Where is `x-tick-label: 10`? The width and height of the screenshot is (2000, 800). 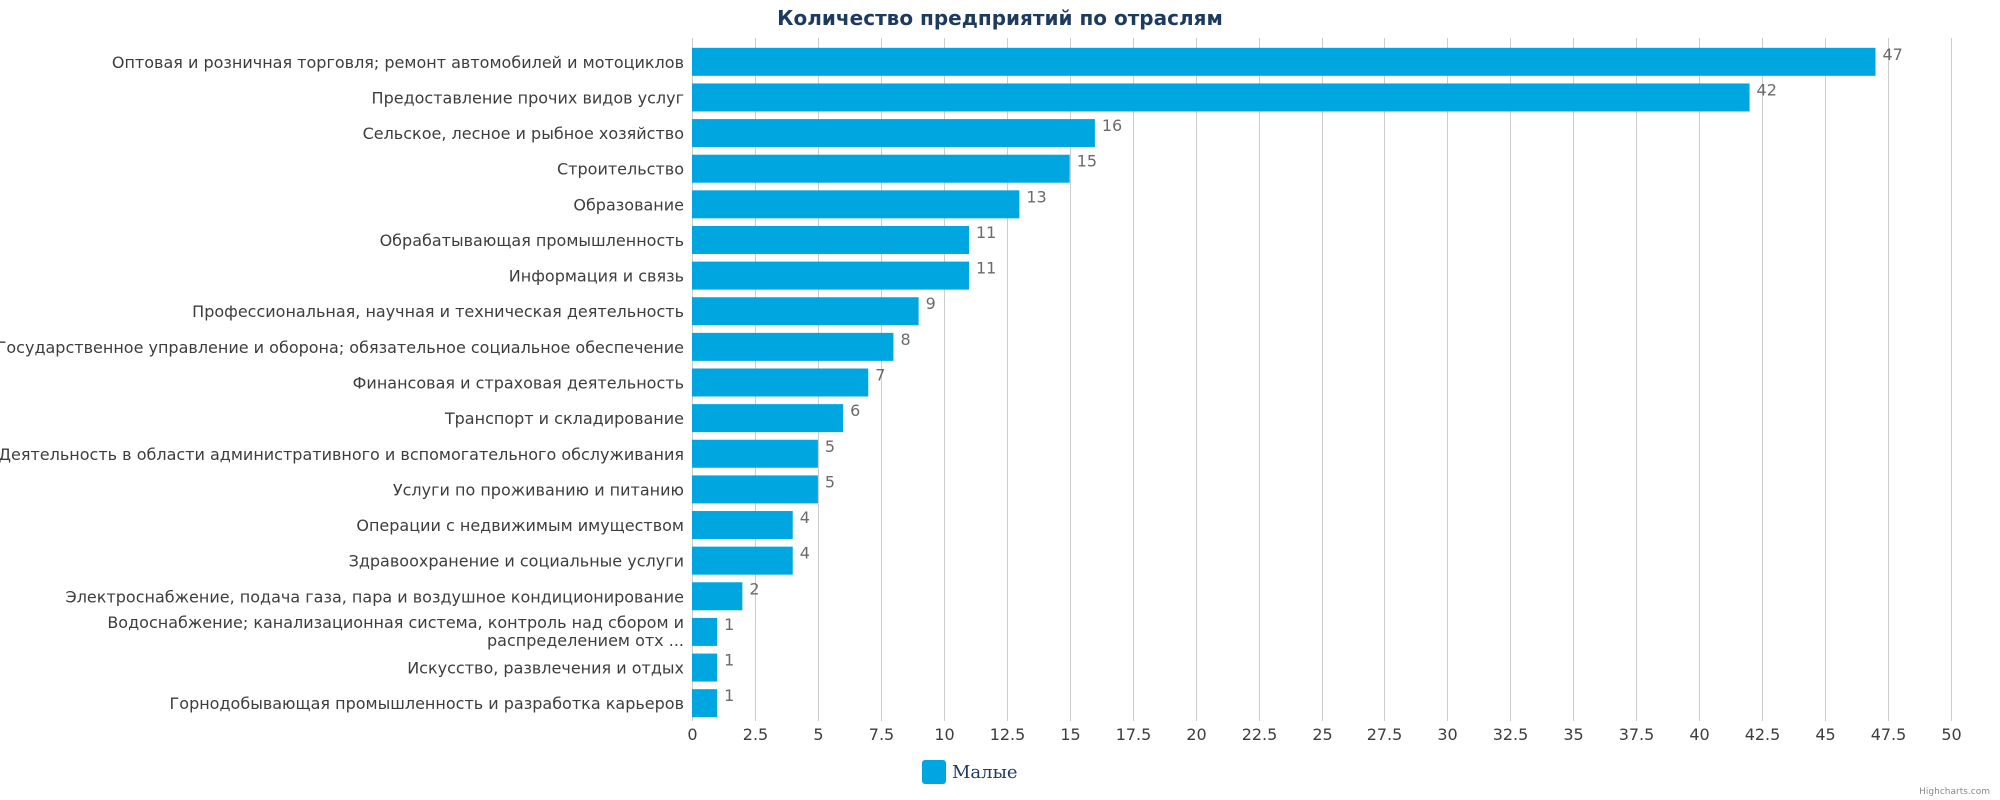 x-tick-label: 10 is located at coordinates (944, 734).